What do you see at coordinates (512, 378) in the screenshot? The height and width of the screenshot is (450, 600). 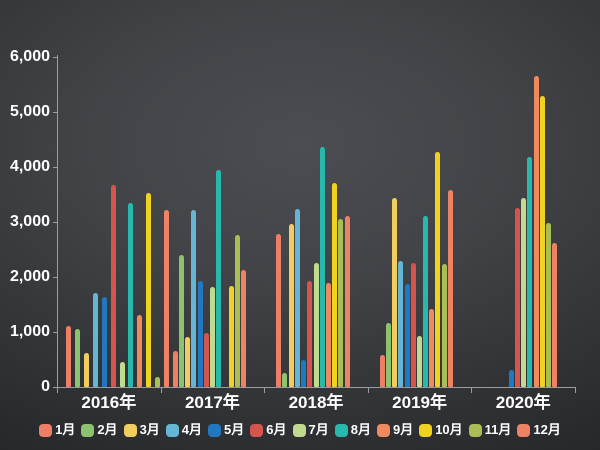 I see `bar-2020年-5月` at bounding box center [512, 378].